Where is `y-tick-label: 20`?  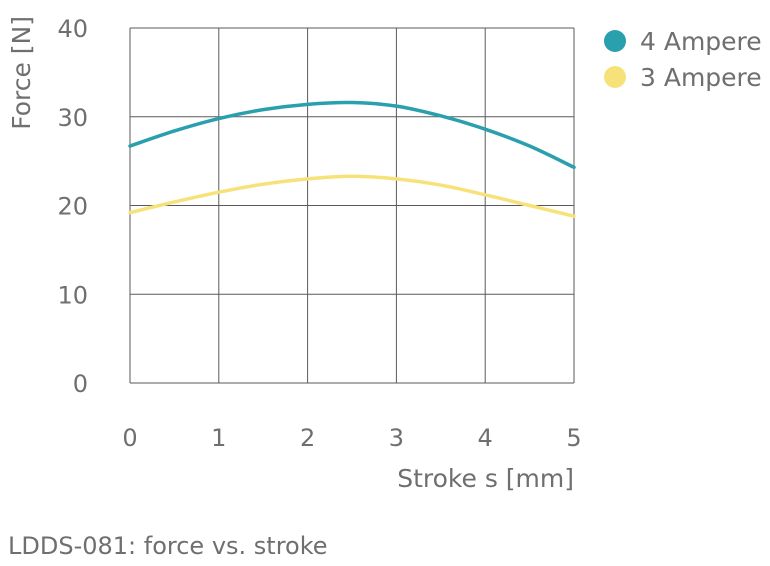
y-tick-label: 20 is located at coordinates (72, 207).